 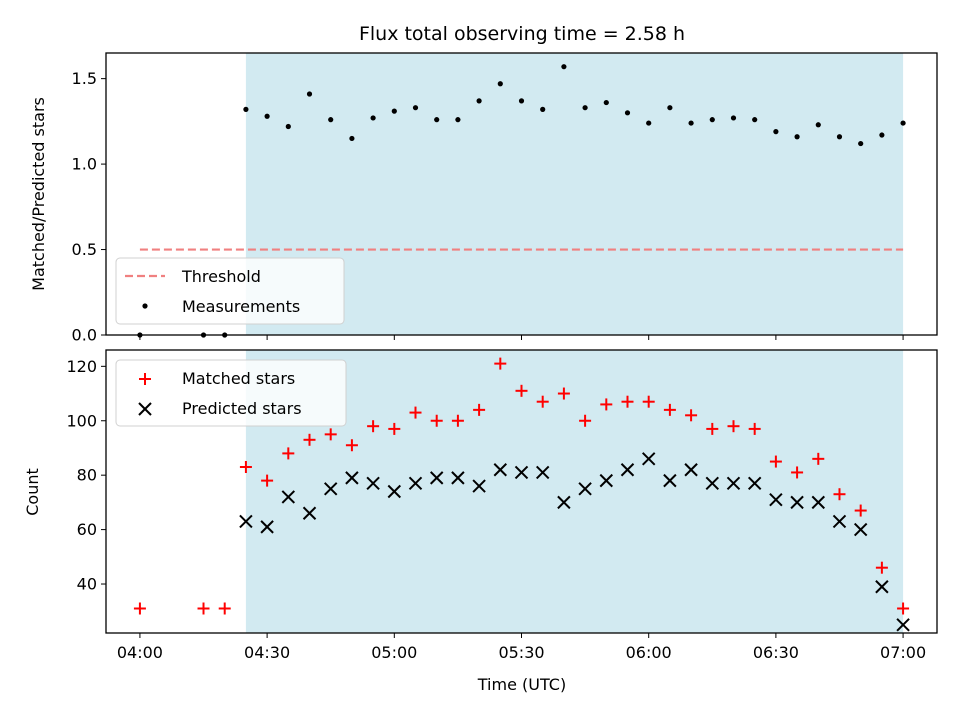 What do you see at coordinates (230, 291) in the screenshot?
I see `top-legend: Threshold Measurements` at bounding box center [230, 291].